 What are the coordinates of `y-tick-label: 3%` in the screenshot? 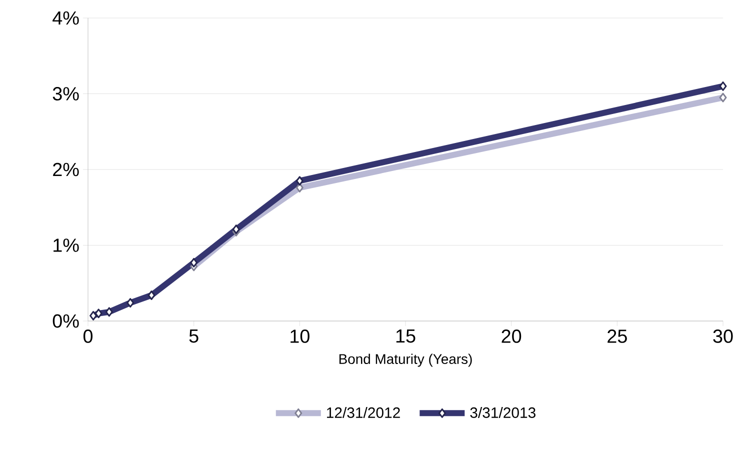 It's located at (65, 93).